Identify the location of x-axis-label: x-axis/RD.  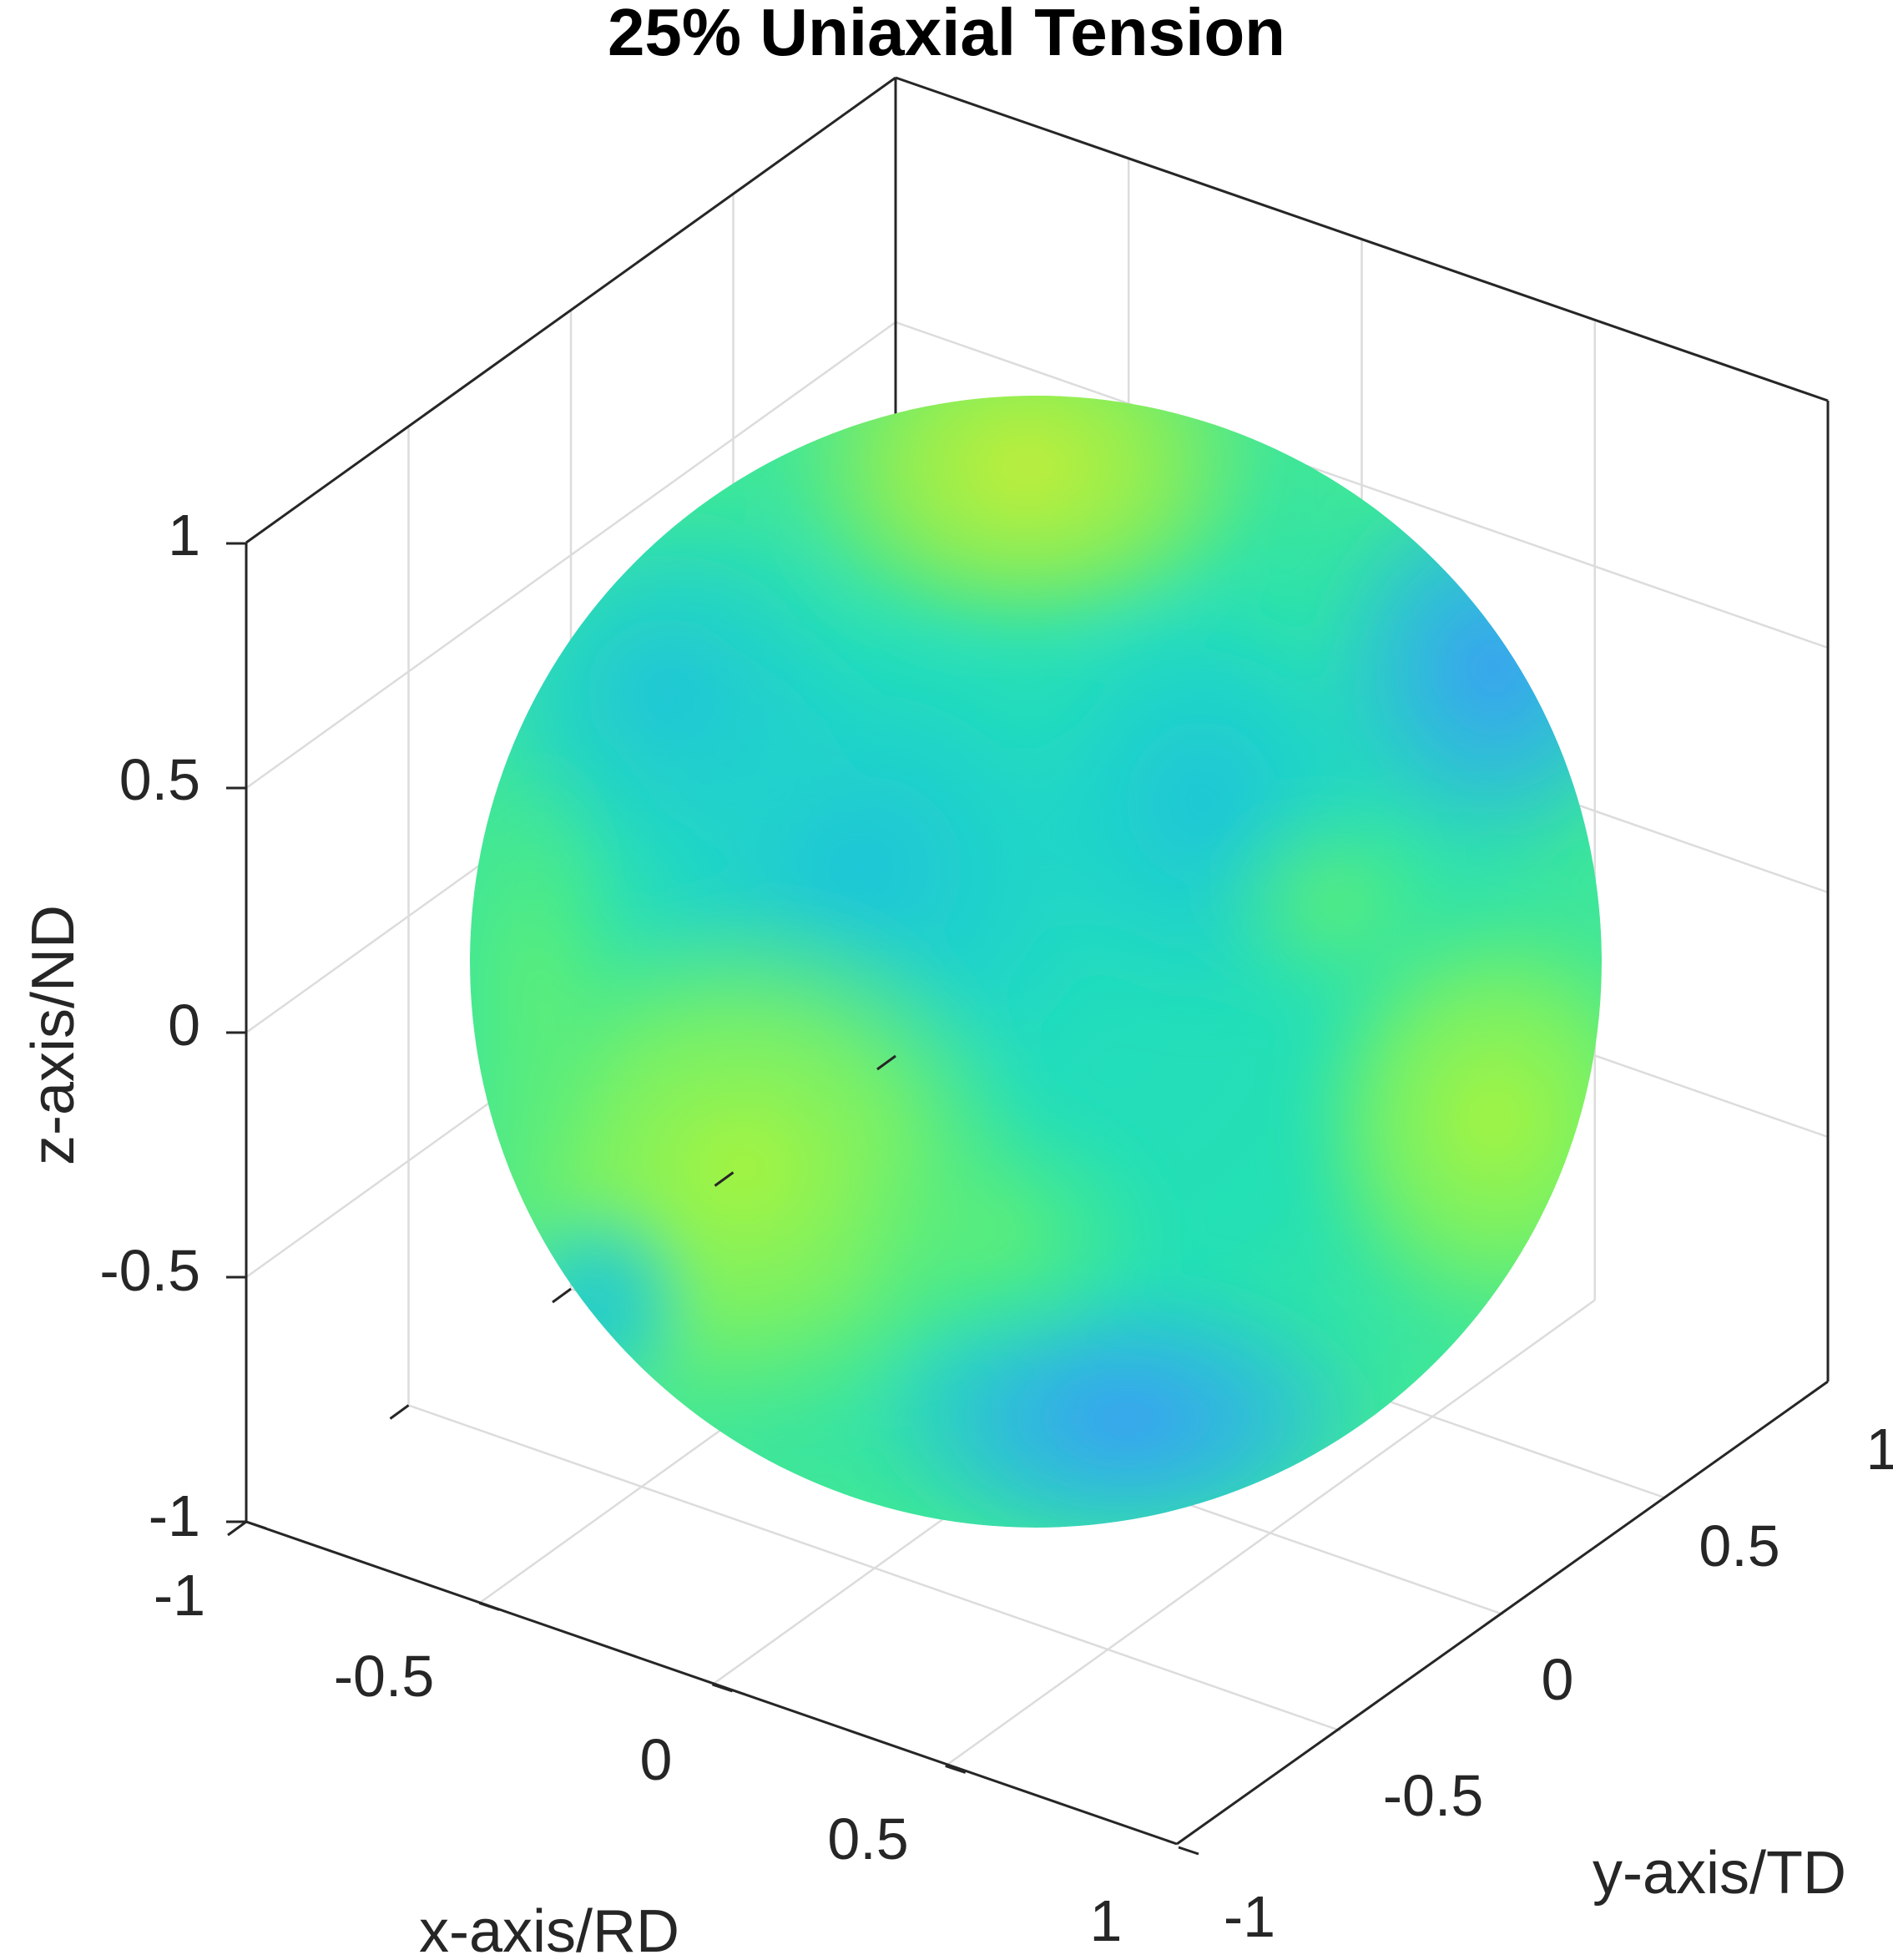
(549, 1929).